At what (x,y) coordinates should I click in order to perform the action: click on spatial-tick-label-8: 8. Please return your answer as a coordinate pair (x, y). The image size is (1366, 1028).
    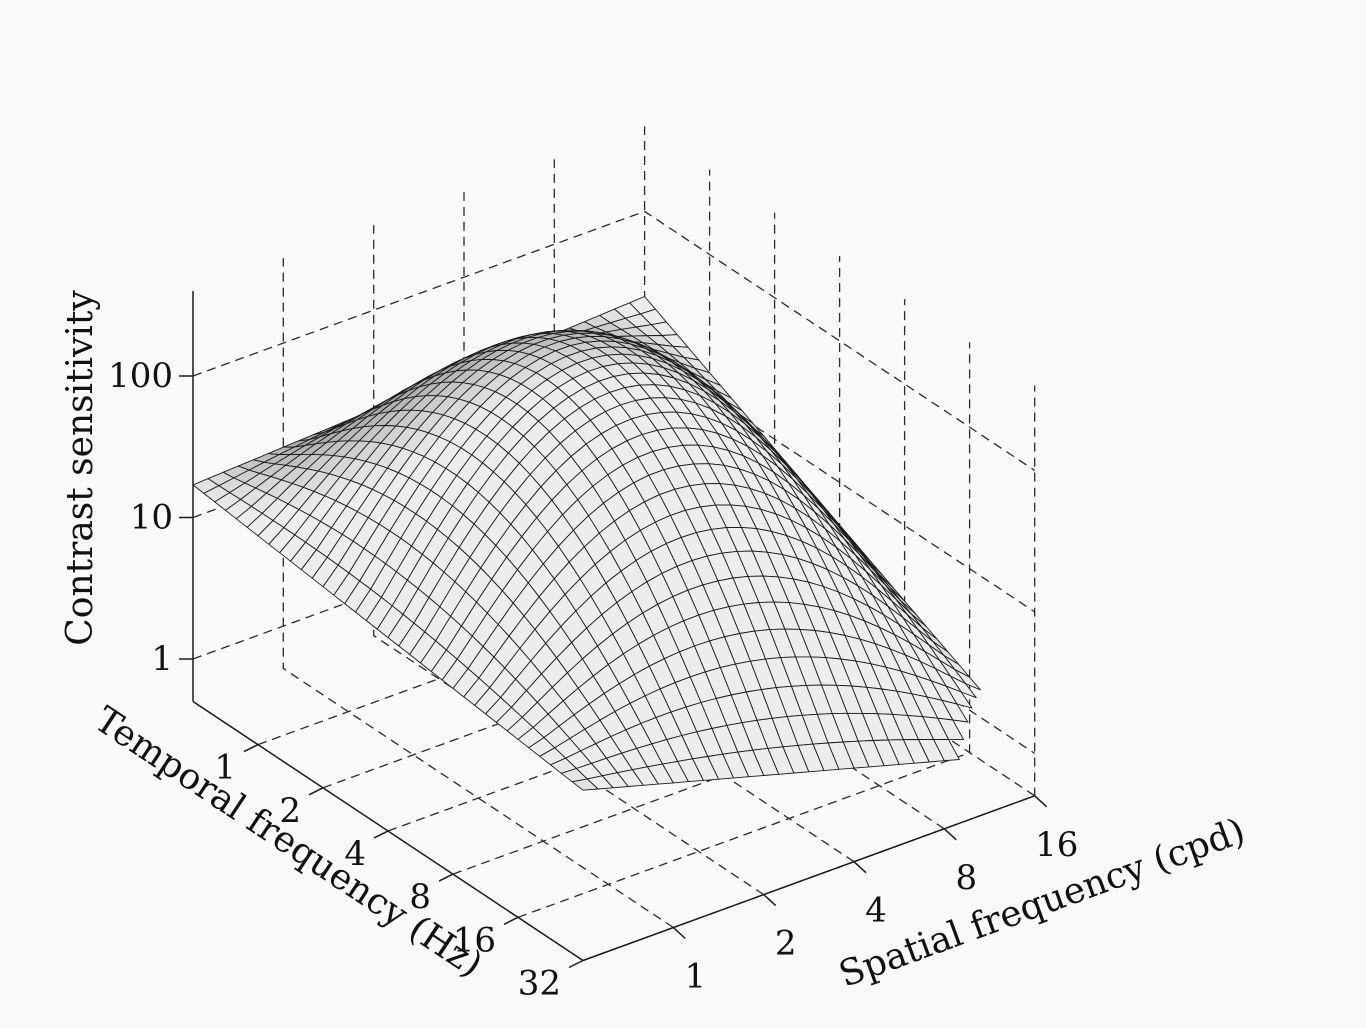
    Looking at the image, I should click on (966, 878).